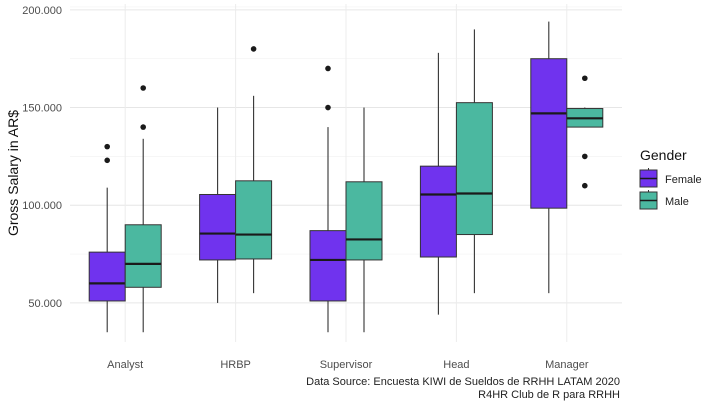 The image size is (717, 408). What do you see at coordinates (45, 304) in the screenshot?
I see `y-tick-label: 50.000` at bounding box center [45, 304].